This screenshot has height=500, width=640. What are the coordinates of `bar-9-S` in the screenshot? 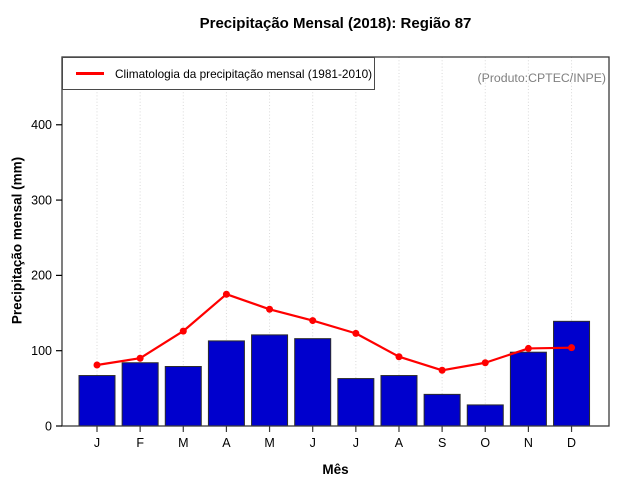 It's located at (442, 410).